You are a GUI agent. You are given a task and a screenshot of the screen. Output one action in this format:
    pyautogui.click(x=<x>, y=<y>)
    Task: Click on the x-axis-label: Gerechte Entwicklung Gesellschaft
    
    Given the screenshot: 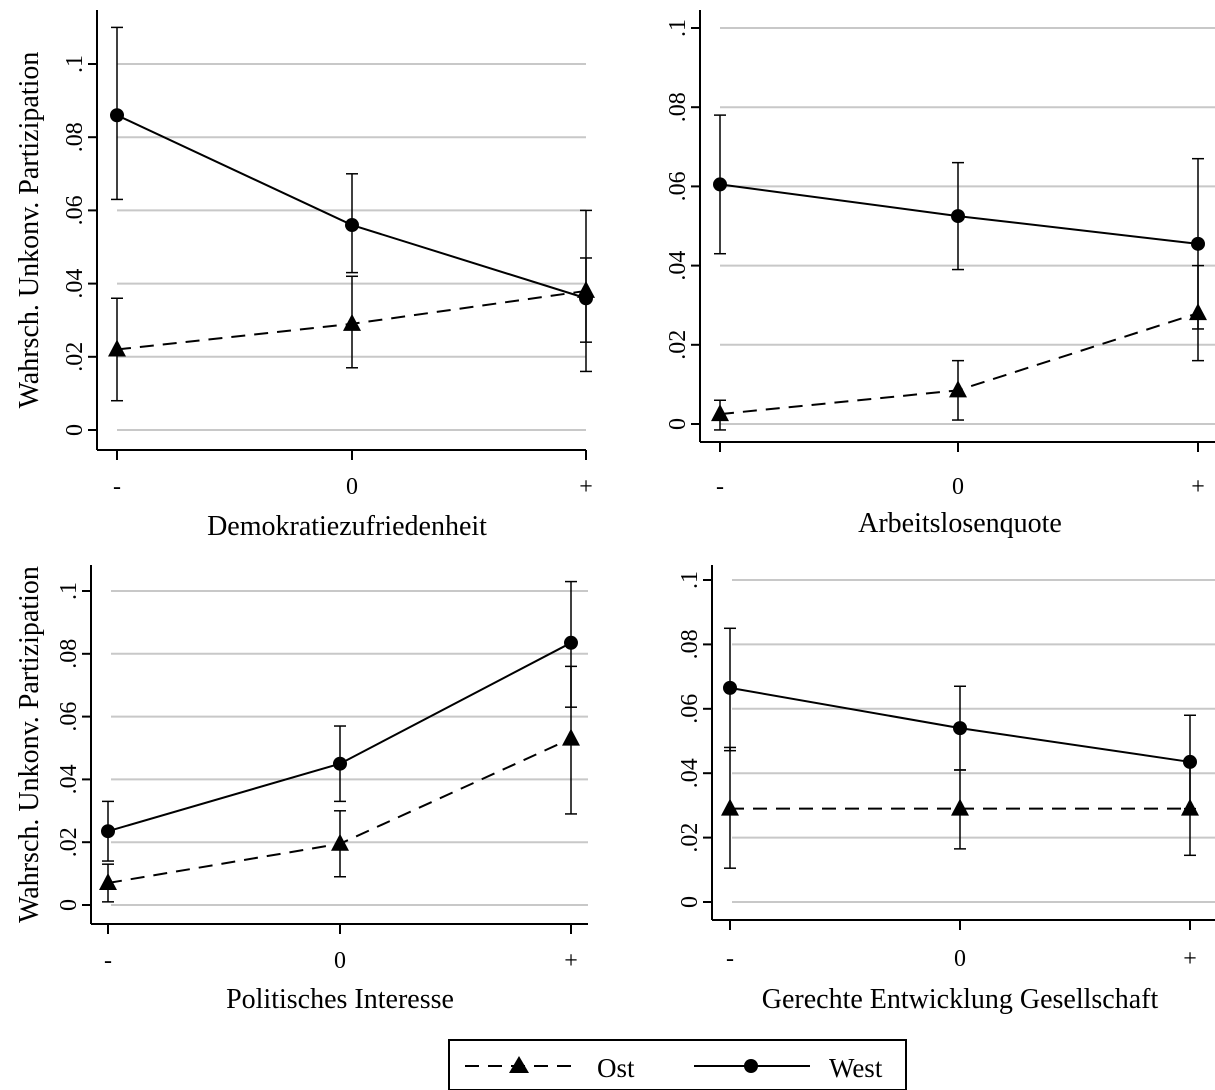 What is the action you would take?
    pyautogui.click(x=960, y=999)
    